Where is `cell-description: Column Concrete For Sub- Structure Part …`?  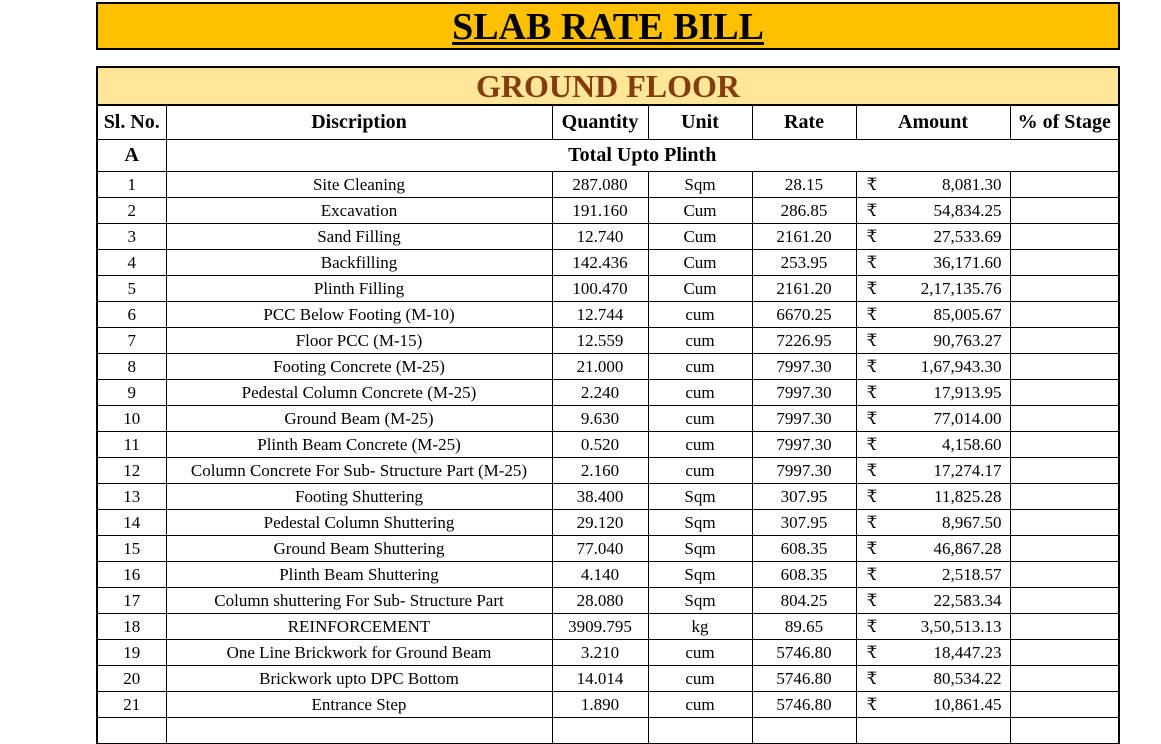
cell-description: Column Concrete For Sub- Structure Part … is located at coordinates (359, 470).